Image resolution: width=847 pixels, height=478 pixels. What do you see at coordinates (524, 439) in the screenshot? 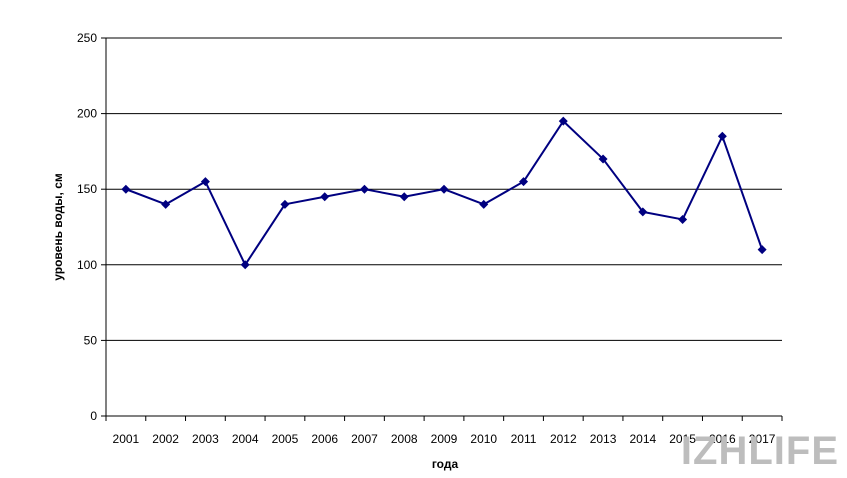
I see `x-tick-label: 2011` at bounding box center [524, 439].